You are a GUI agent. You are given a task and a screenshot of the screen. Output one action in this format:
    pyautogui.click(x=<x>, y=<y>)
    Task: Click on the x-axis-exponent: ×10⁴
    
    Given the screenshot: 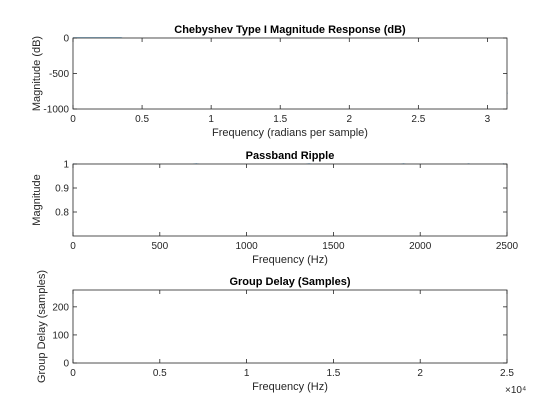 What is the action you would take?
    pyautogui.click(x=515, y=390)
    